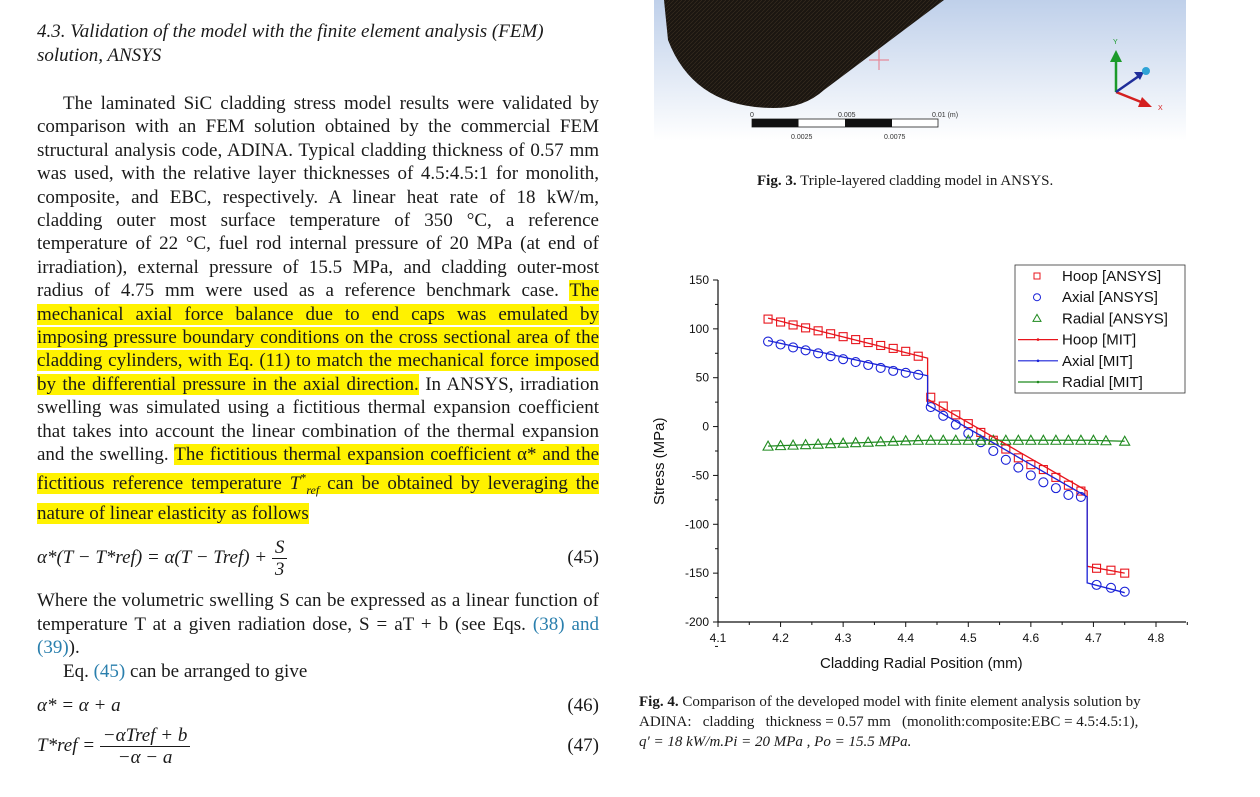 The height and width of the screenshot is (797, 1260). What do you see at coordinates (780, 638) in the screenshot?
I see `x-tick-label: 4.2` at bounding box center [780, 638].